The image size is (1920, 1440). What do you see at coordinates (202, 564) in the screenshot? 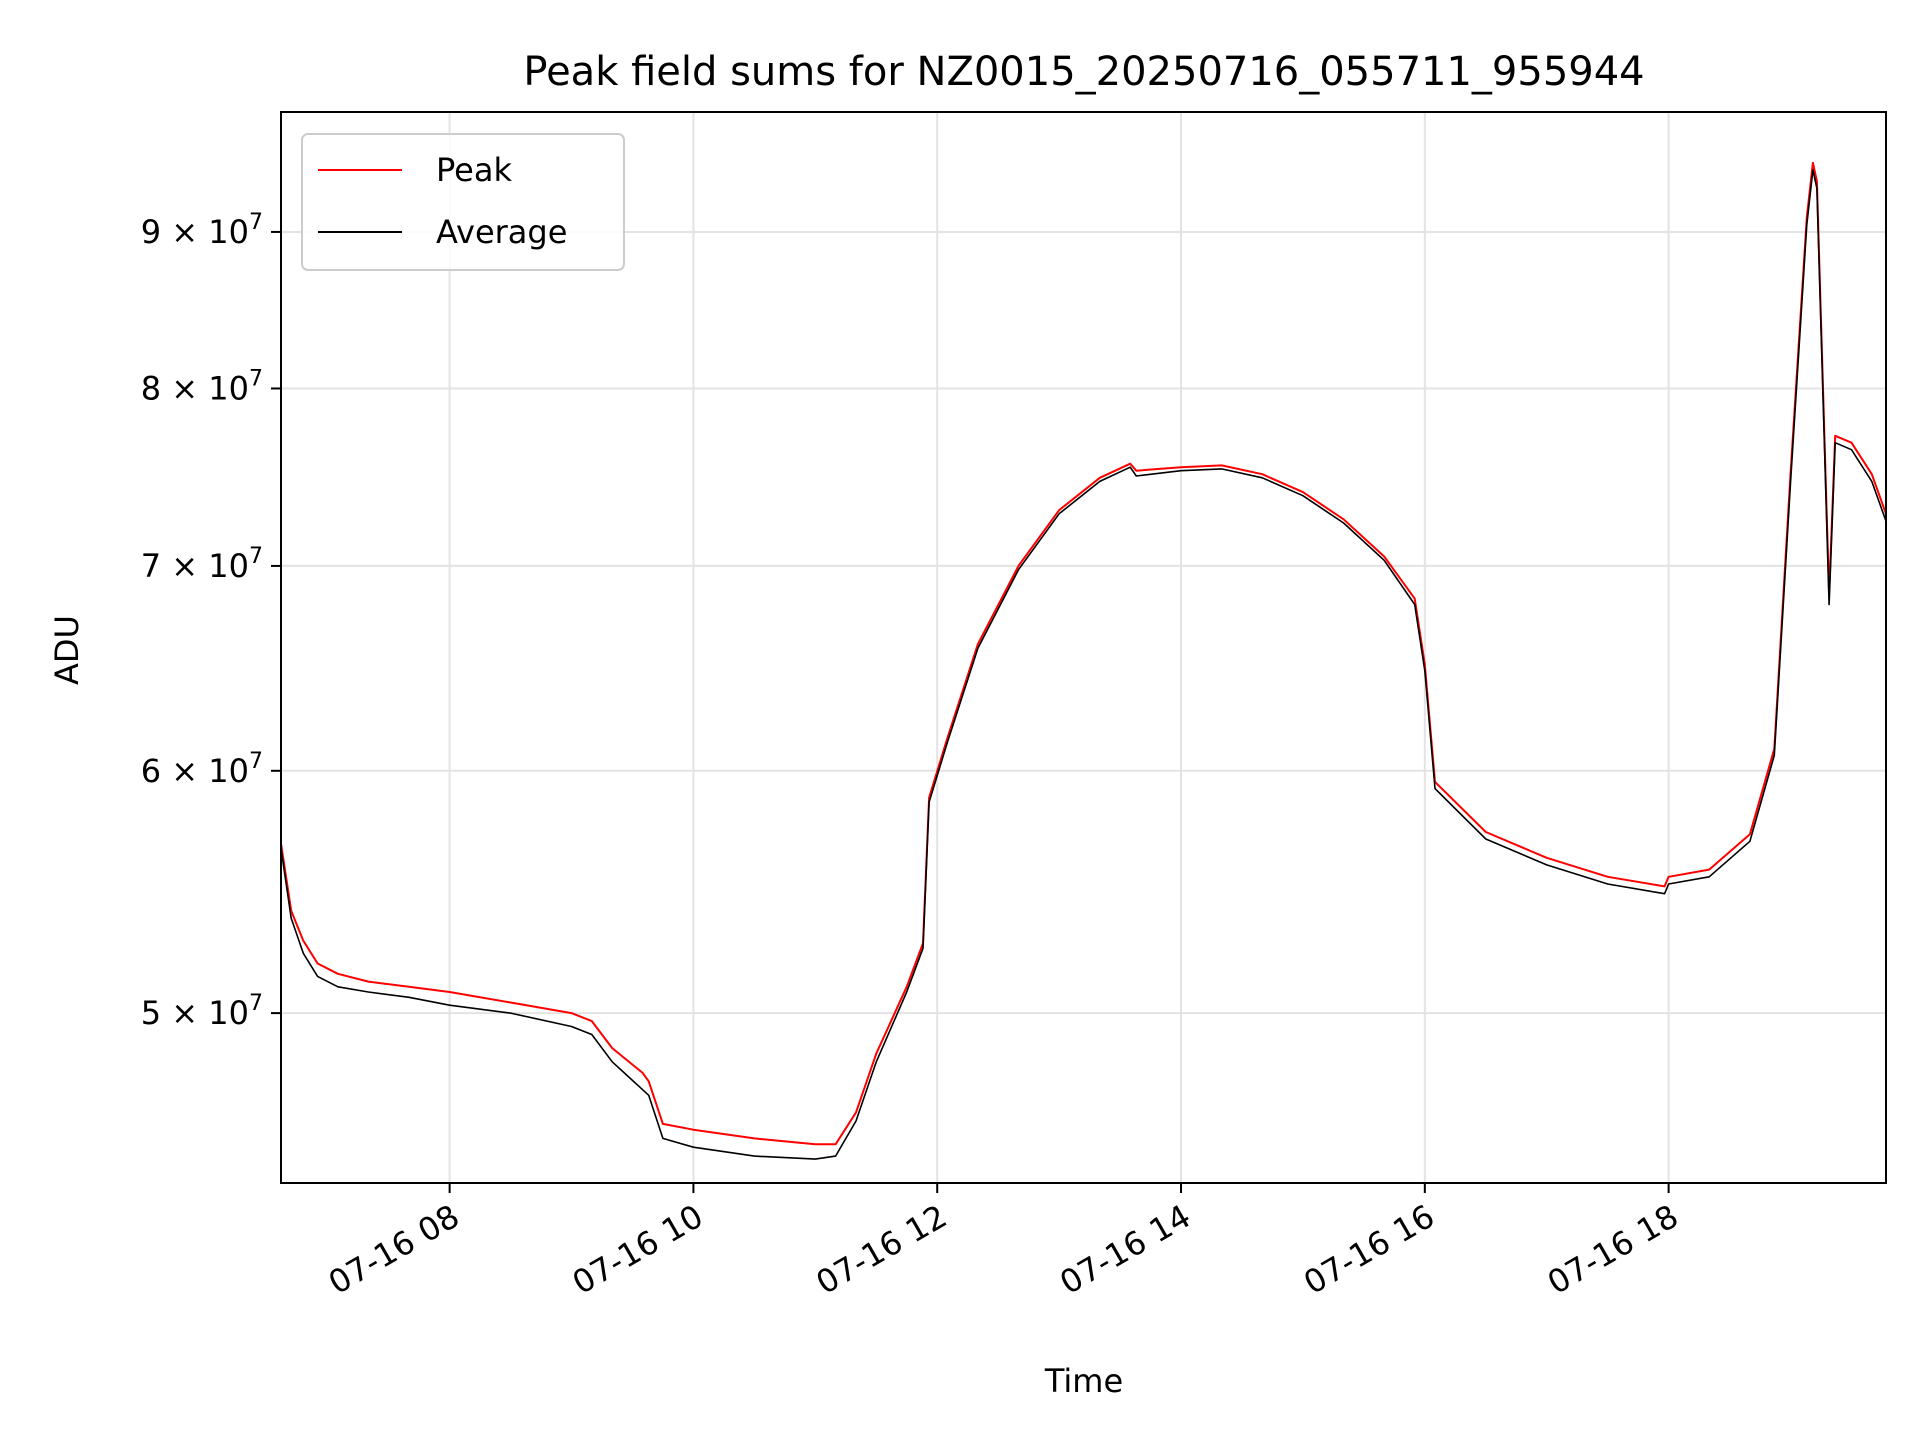
I see `y-tick-label: 7 × 107` at bounding box center [202, 564].